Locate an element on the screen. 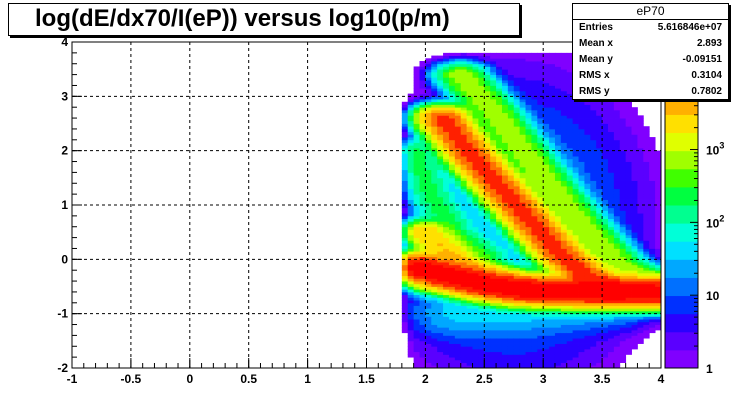 This screenshot has height=408, width=735. palette-segment is located at coordinates (681, 232).